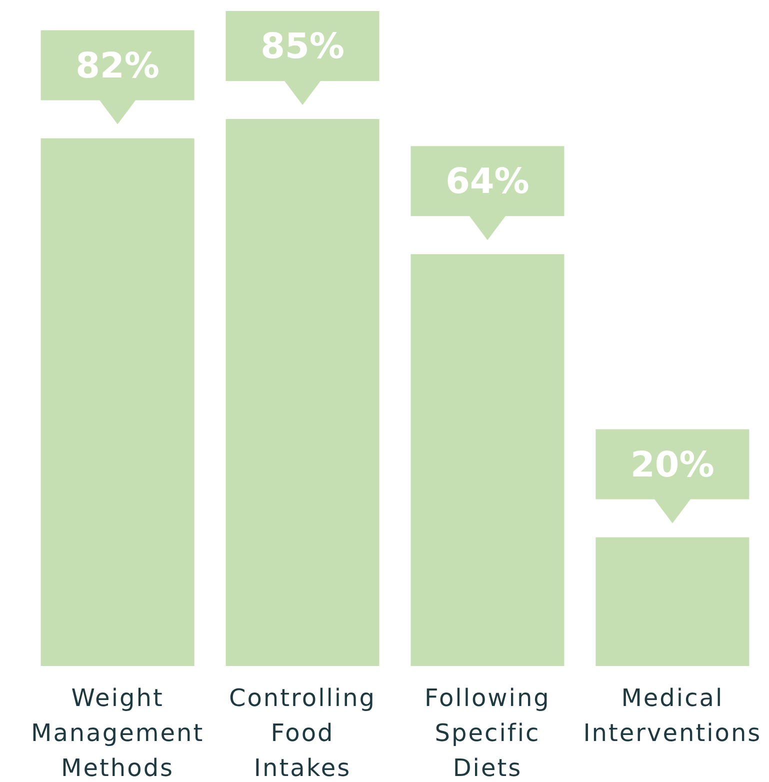  Describe the element at coordinates (672, 465) in the screenshot. I see `data-label: 20%` at that location.